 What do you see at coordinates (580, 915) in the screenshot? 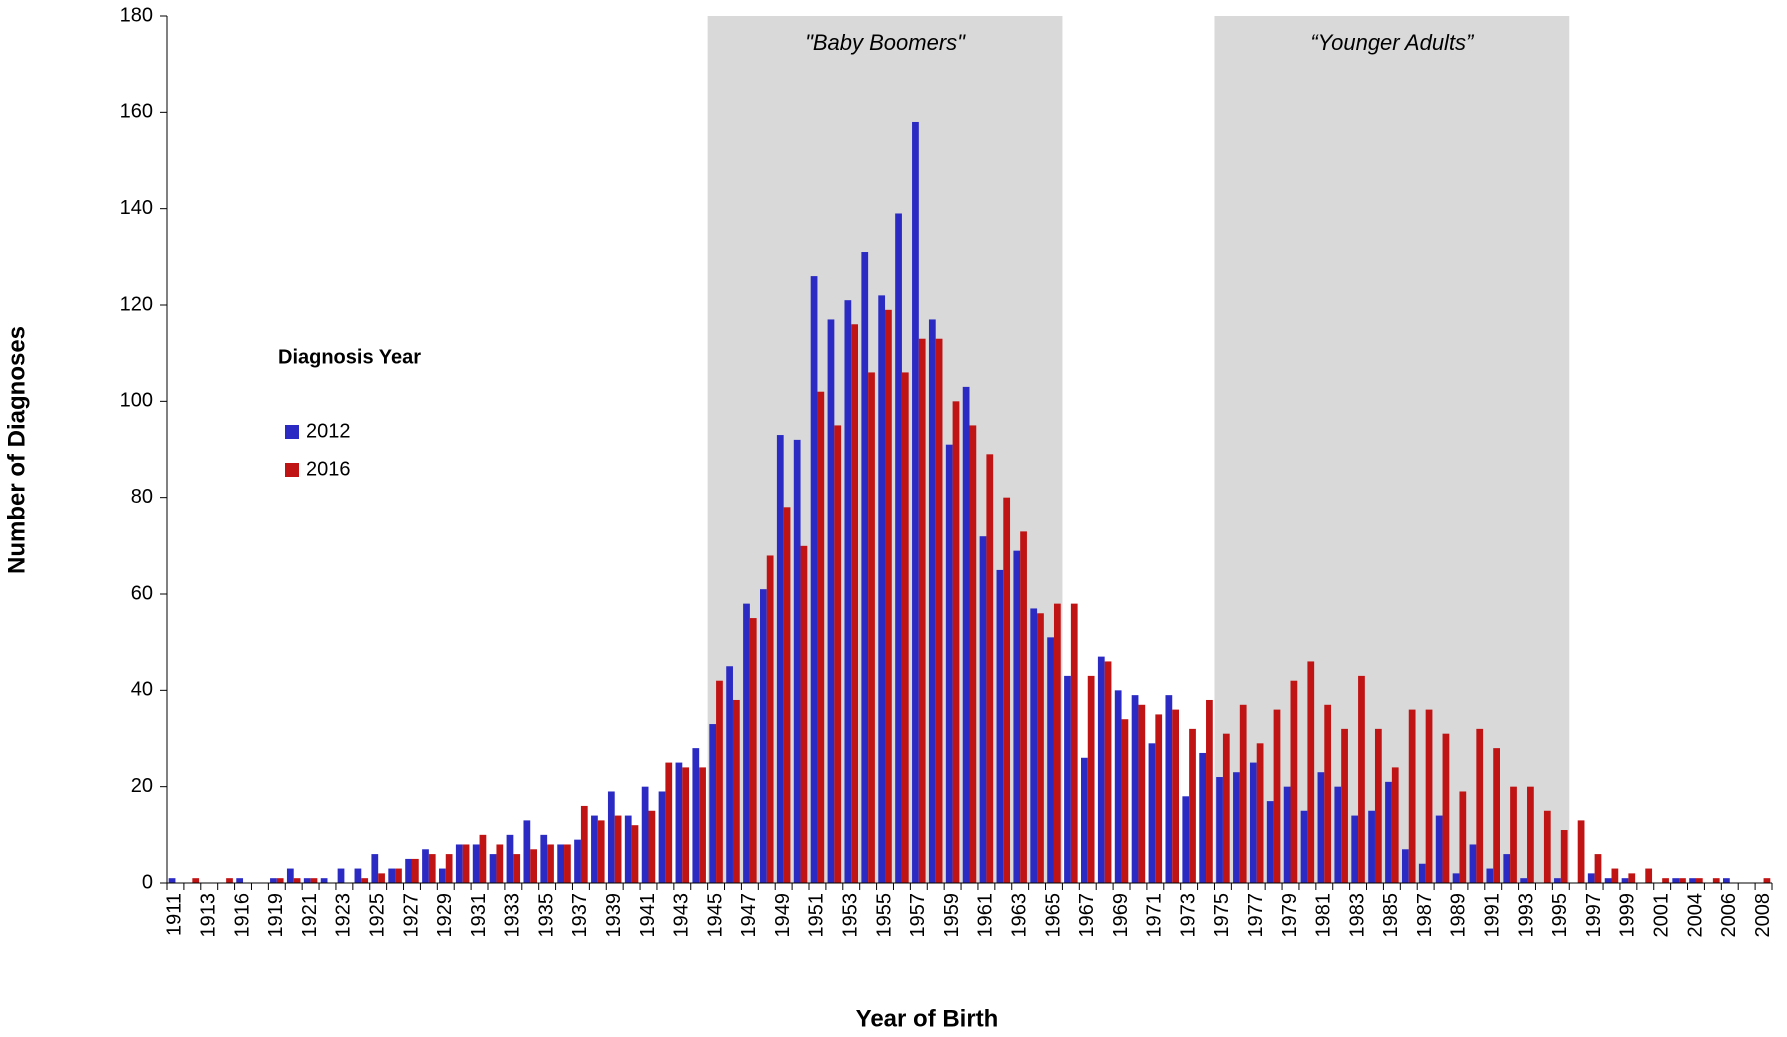
I see `x-tick-label: 1937` at bounding box center [580, 915].